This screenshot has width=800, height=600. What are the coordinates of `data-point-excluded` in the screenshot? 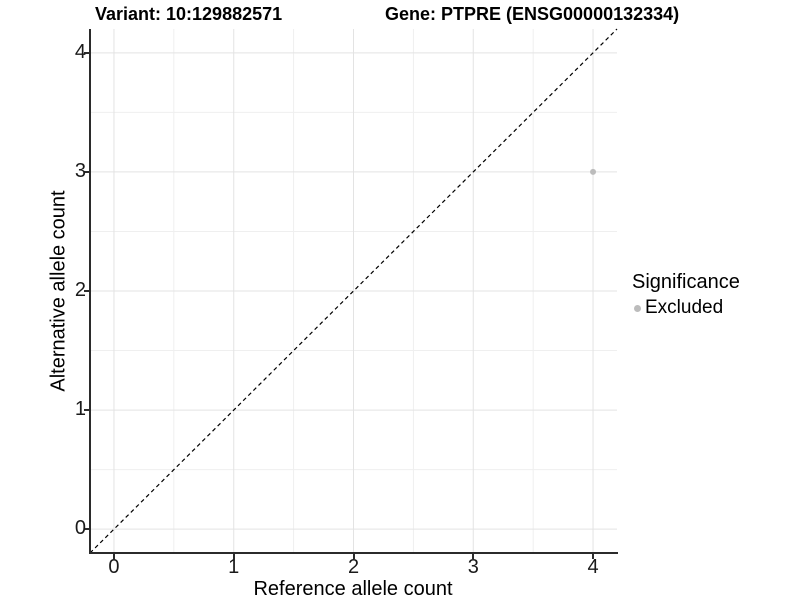 It's located at (593, 171).